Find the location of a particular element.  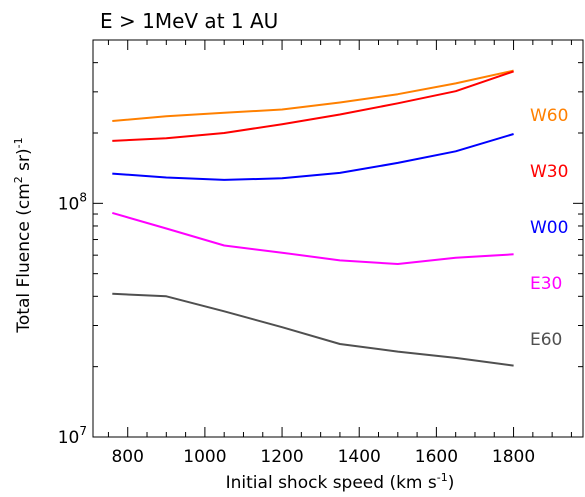

series-label-e60: E60 is located at coordinates (546, 340).